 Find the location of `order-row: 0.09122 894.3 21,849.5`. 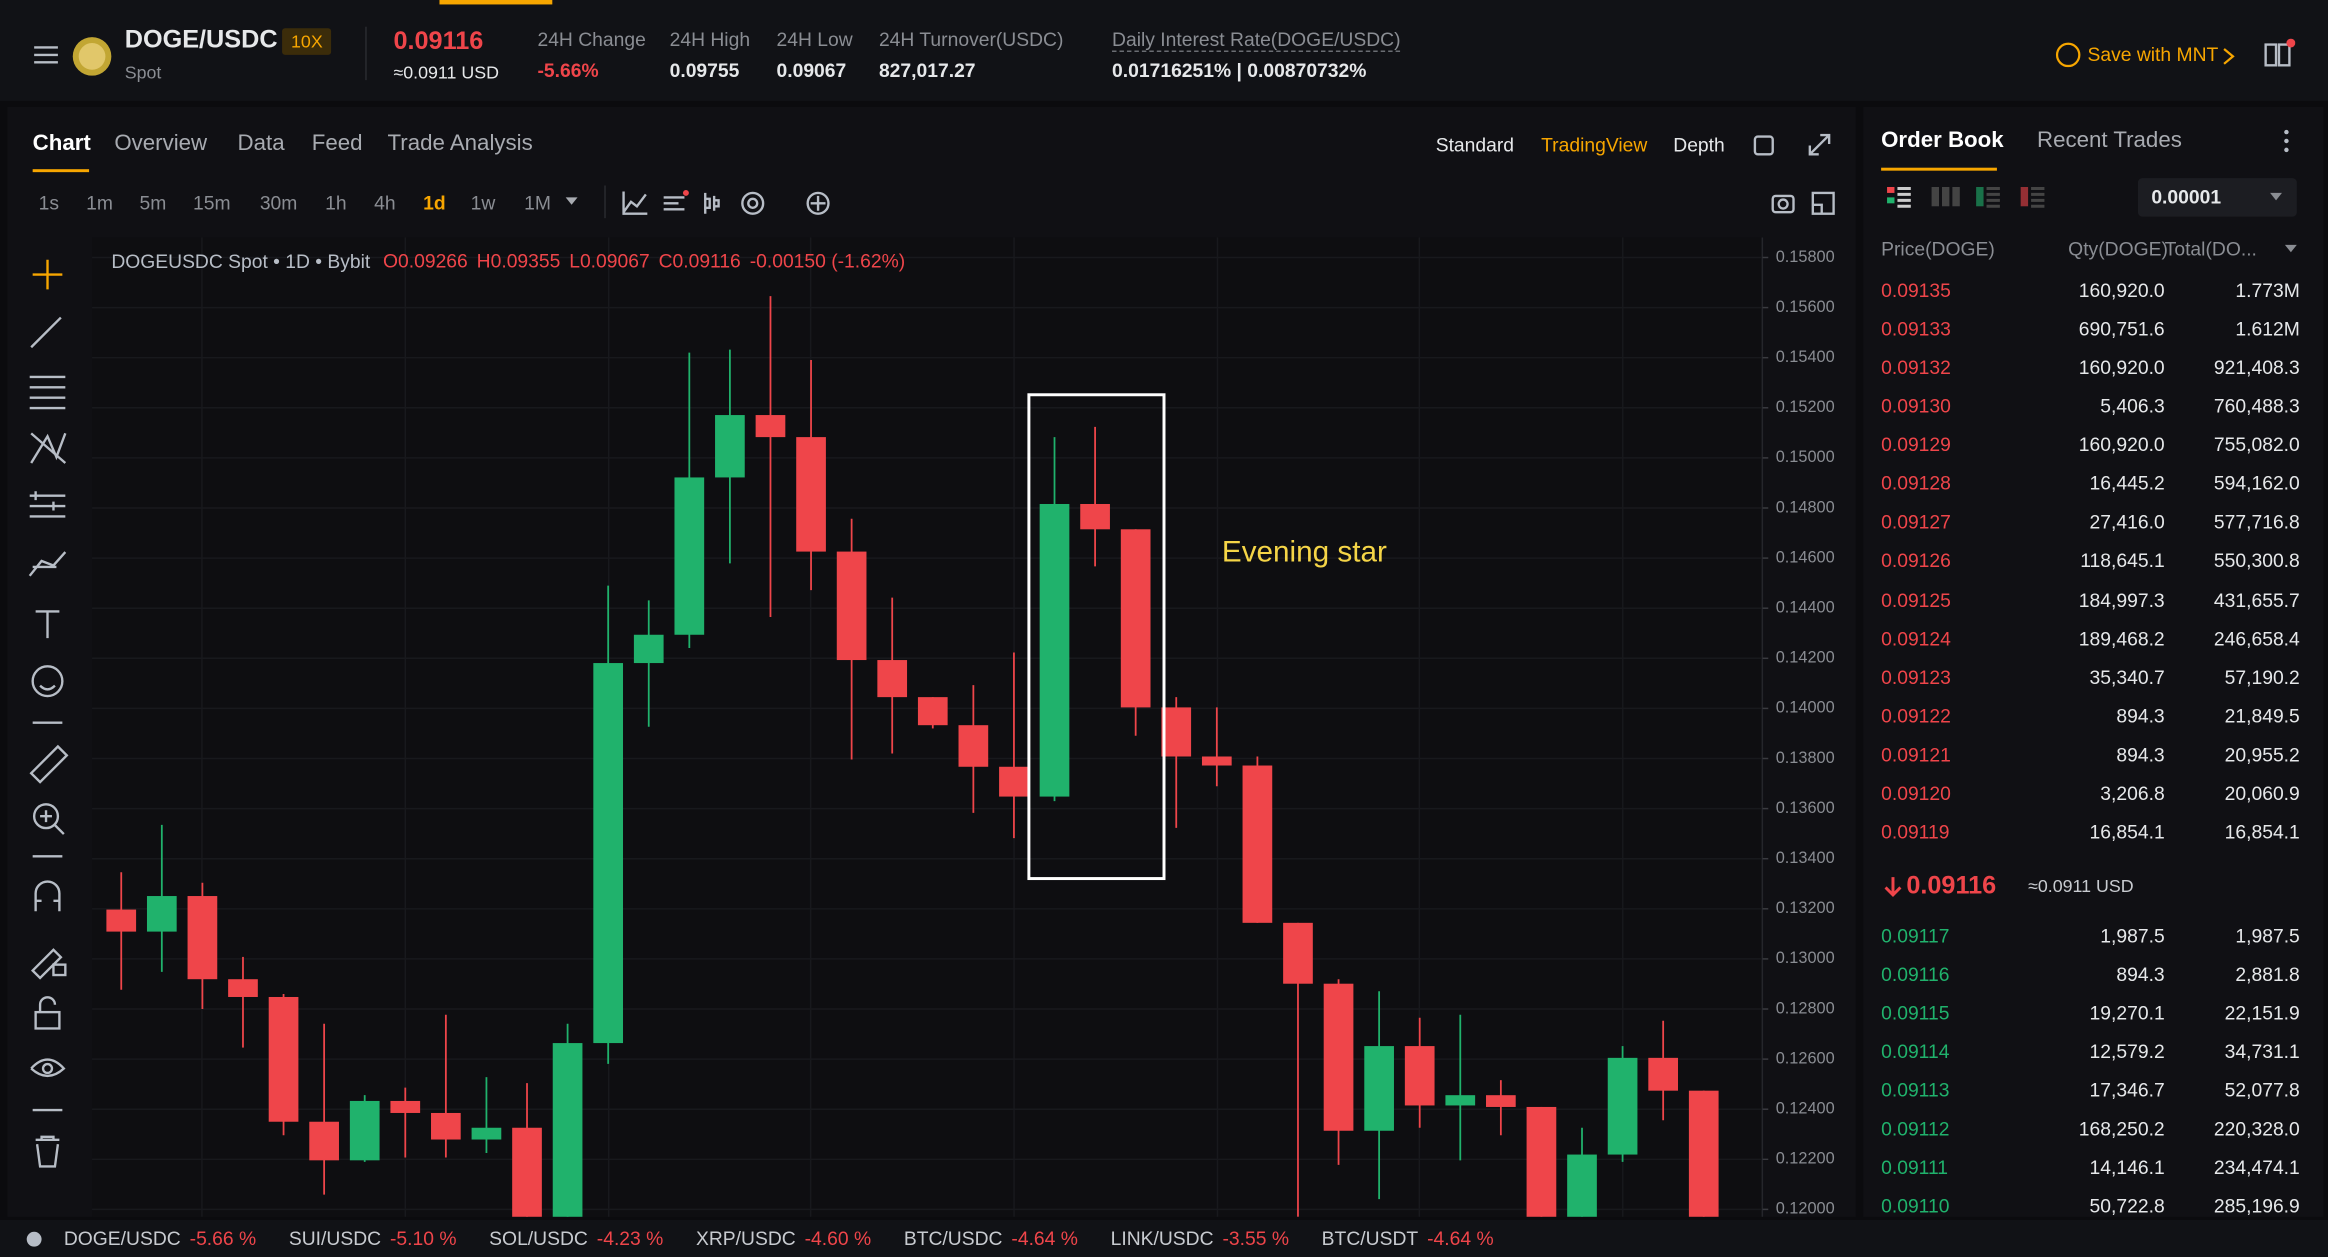

order-row: 0.09122 894.3 21,849.5 is located at coordinates (2089, 717).